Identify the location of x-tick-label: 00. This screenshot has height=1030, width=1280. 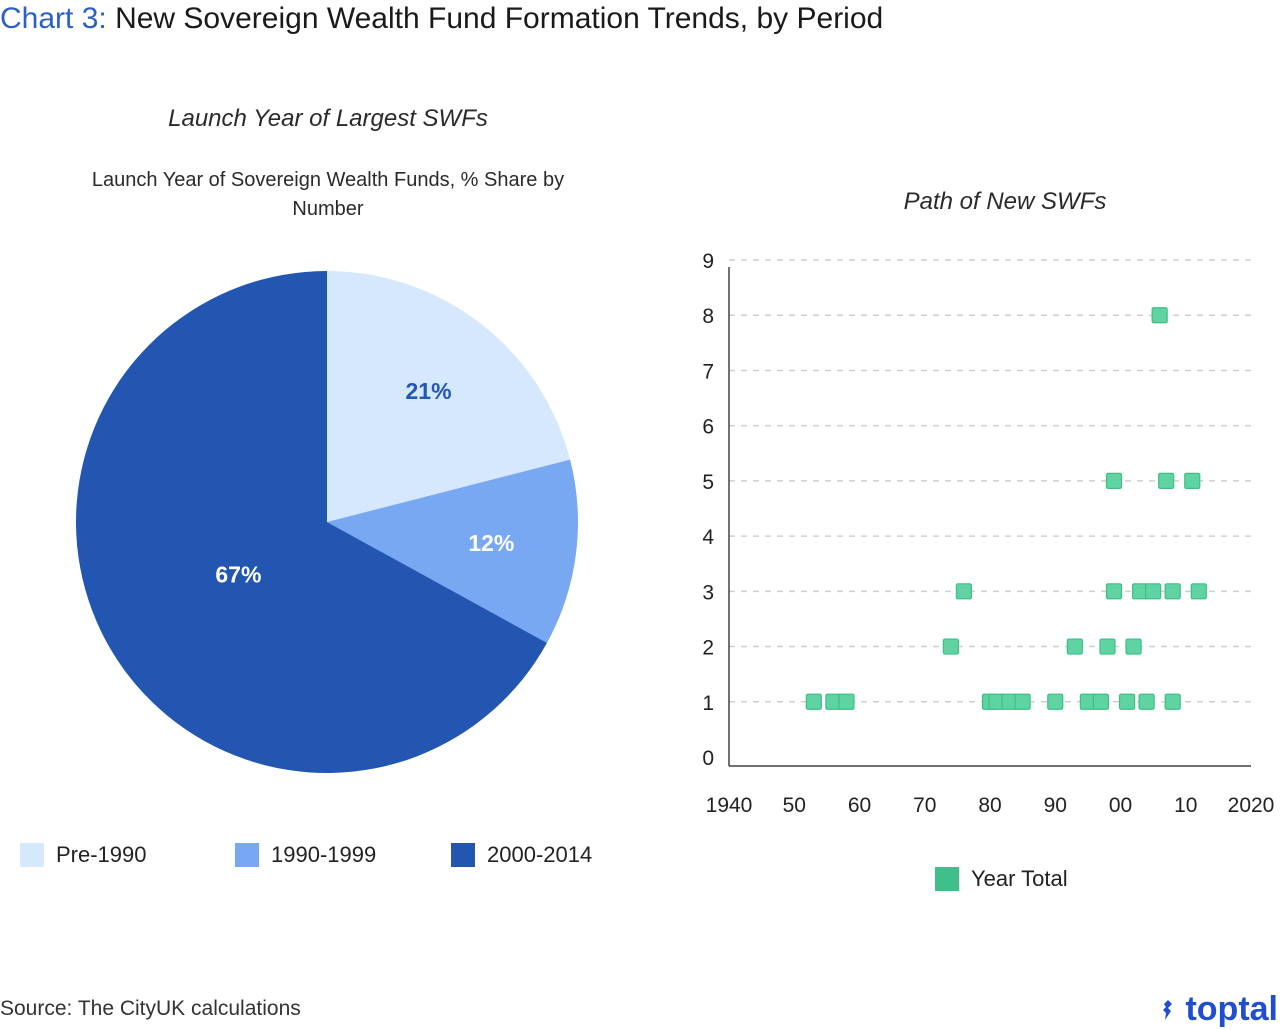
(1120, 805).